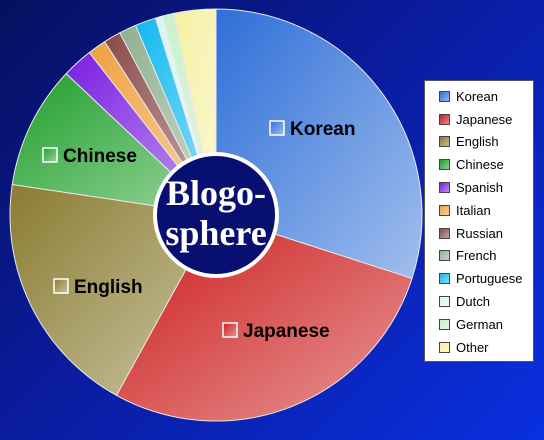  I want to click on legend-label-french: French, so click(476, 256).